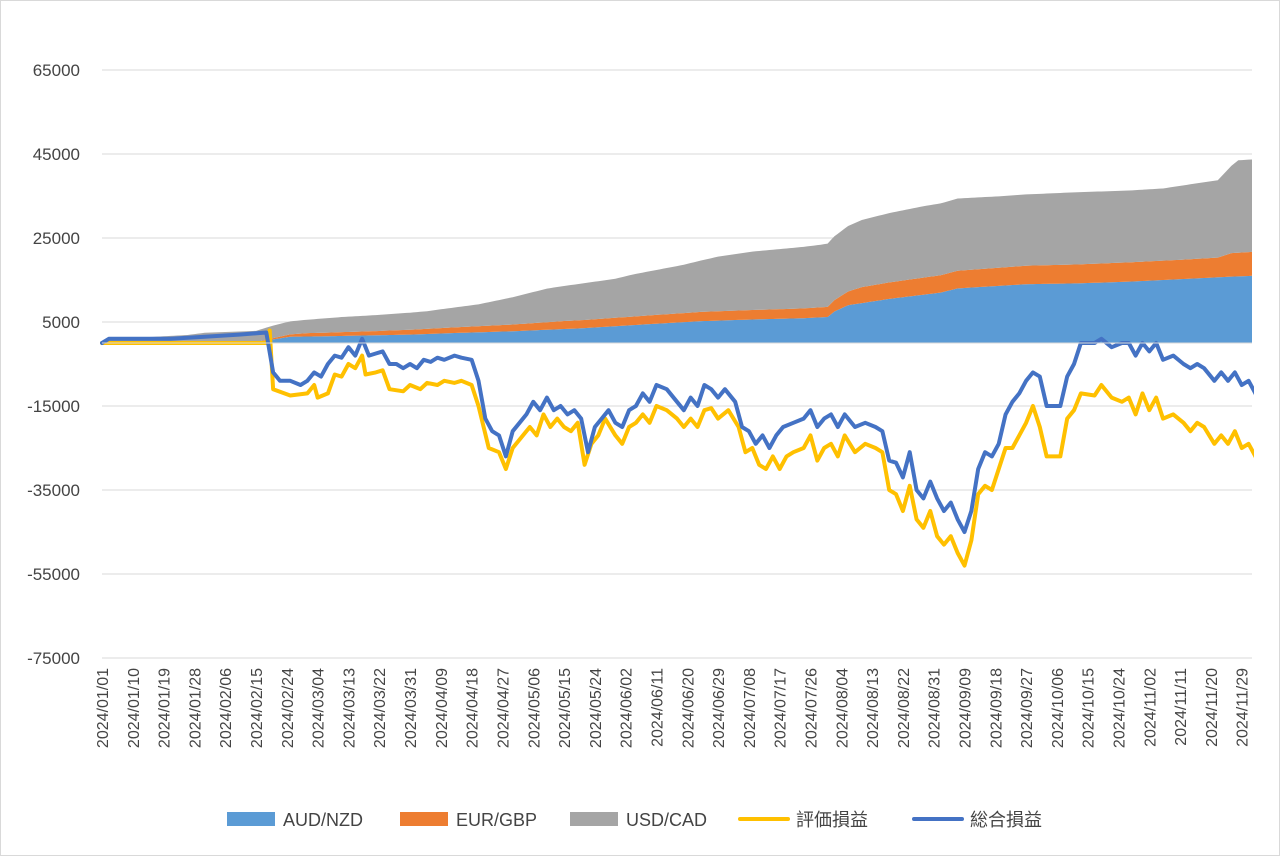 The width and height of the screenshot is (1280, 856). I want to click on x-tick-label: 2024/03/13, so click(349, 708).